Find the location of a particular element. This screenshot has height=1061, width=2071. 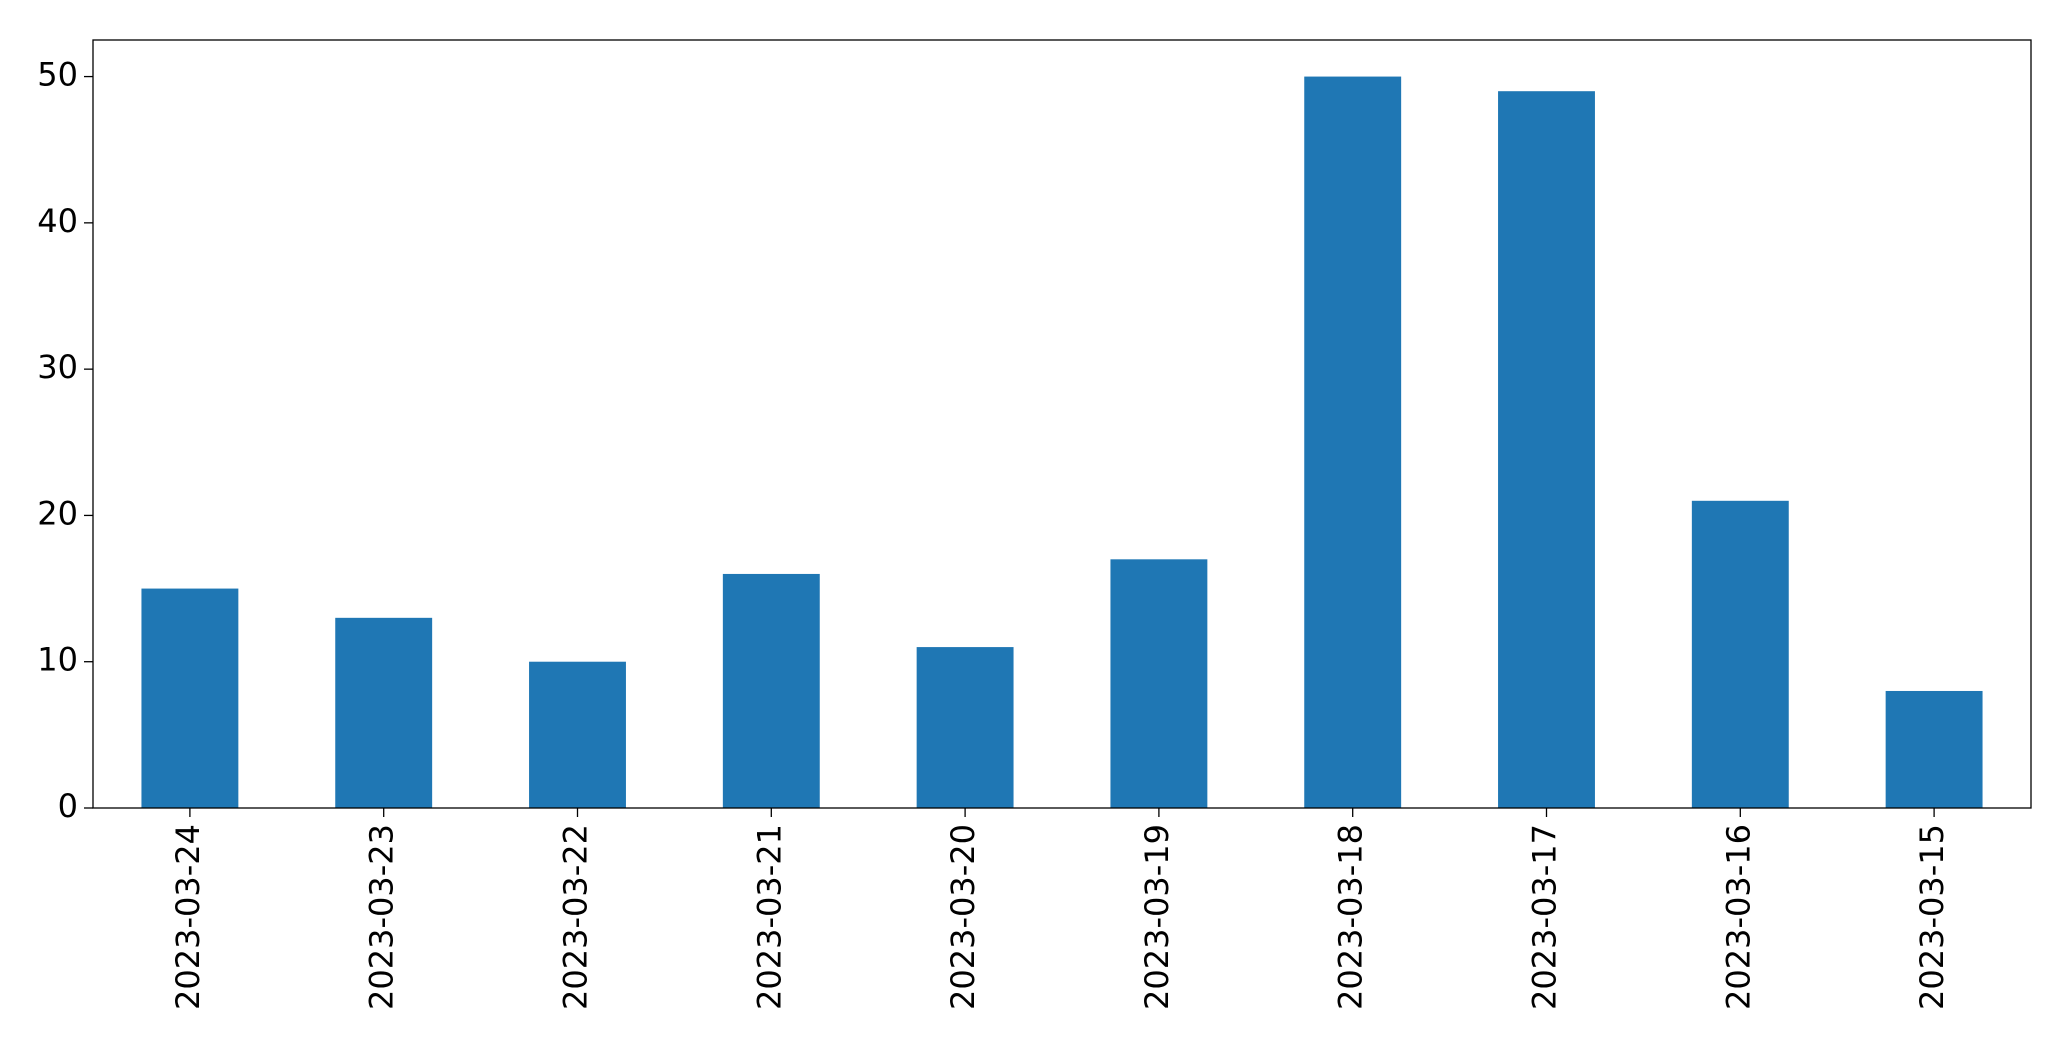

y-tick-label: 10 is located at coordinates (57, 660).